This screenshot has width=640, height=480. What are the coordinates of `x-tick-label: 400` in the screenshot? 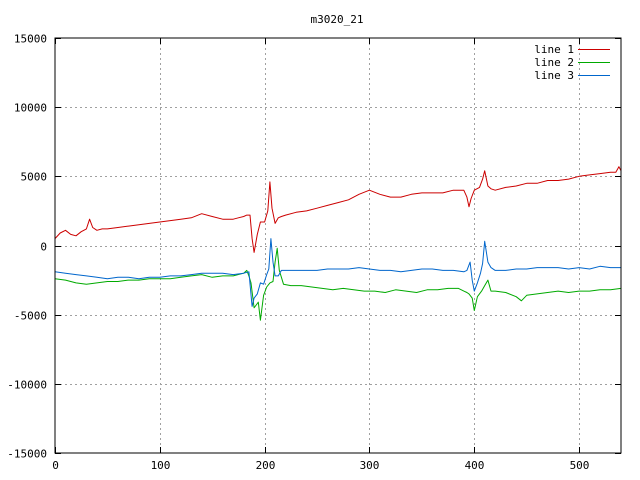 It's located at (475, 465).